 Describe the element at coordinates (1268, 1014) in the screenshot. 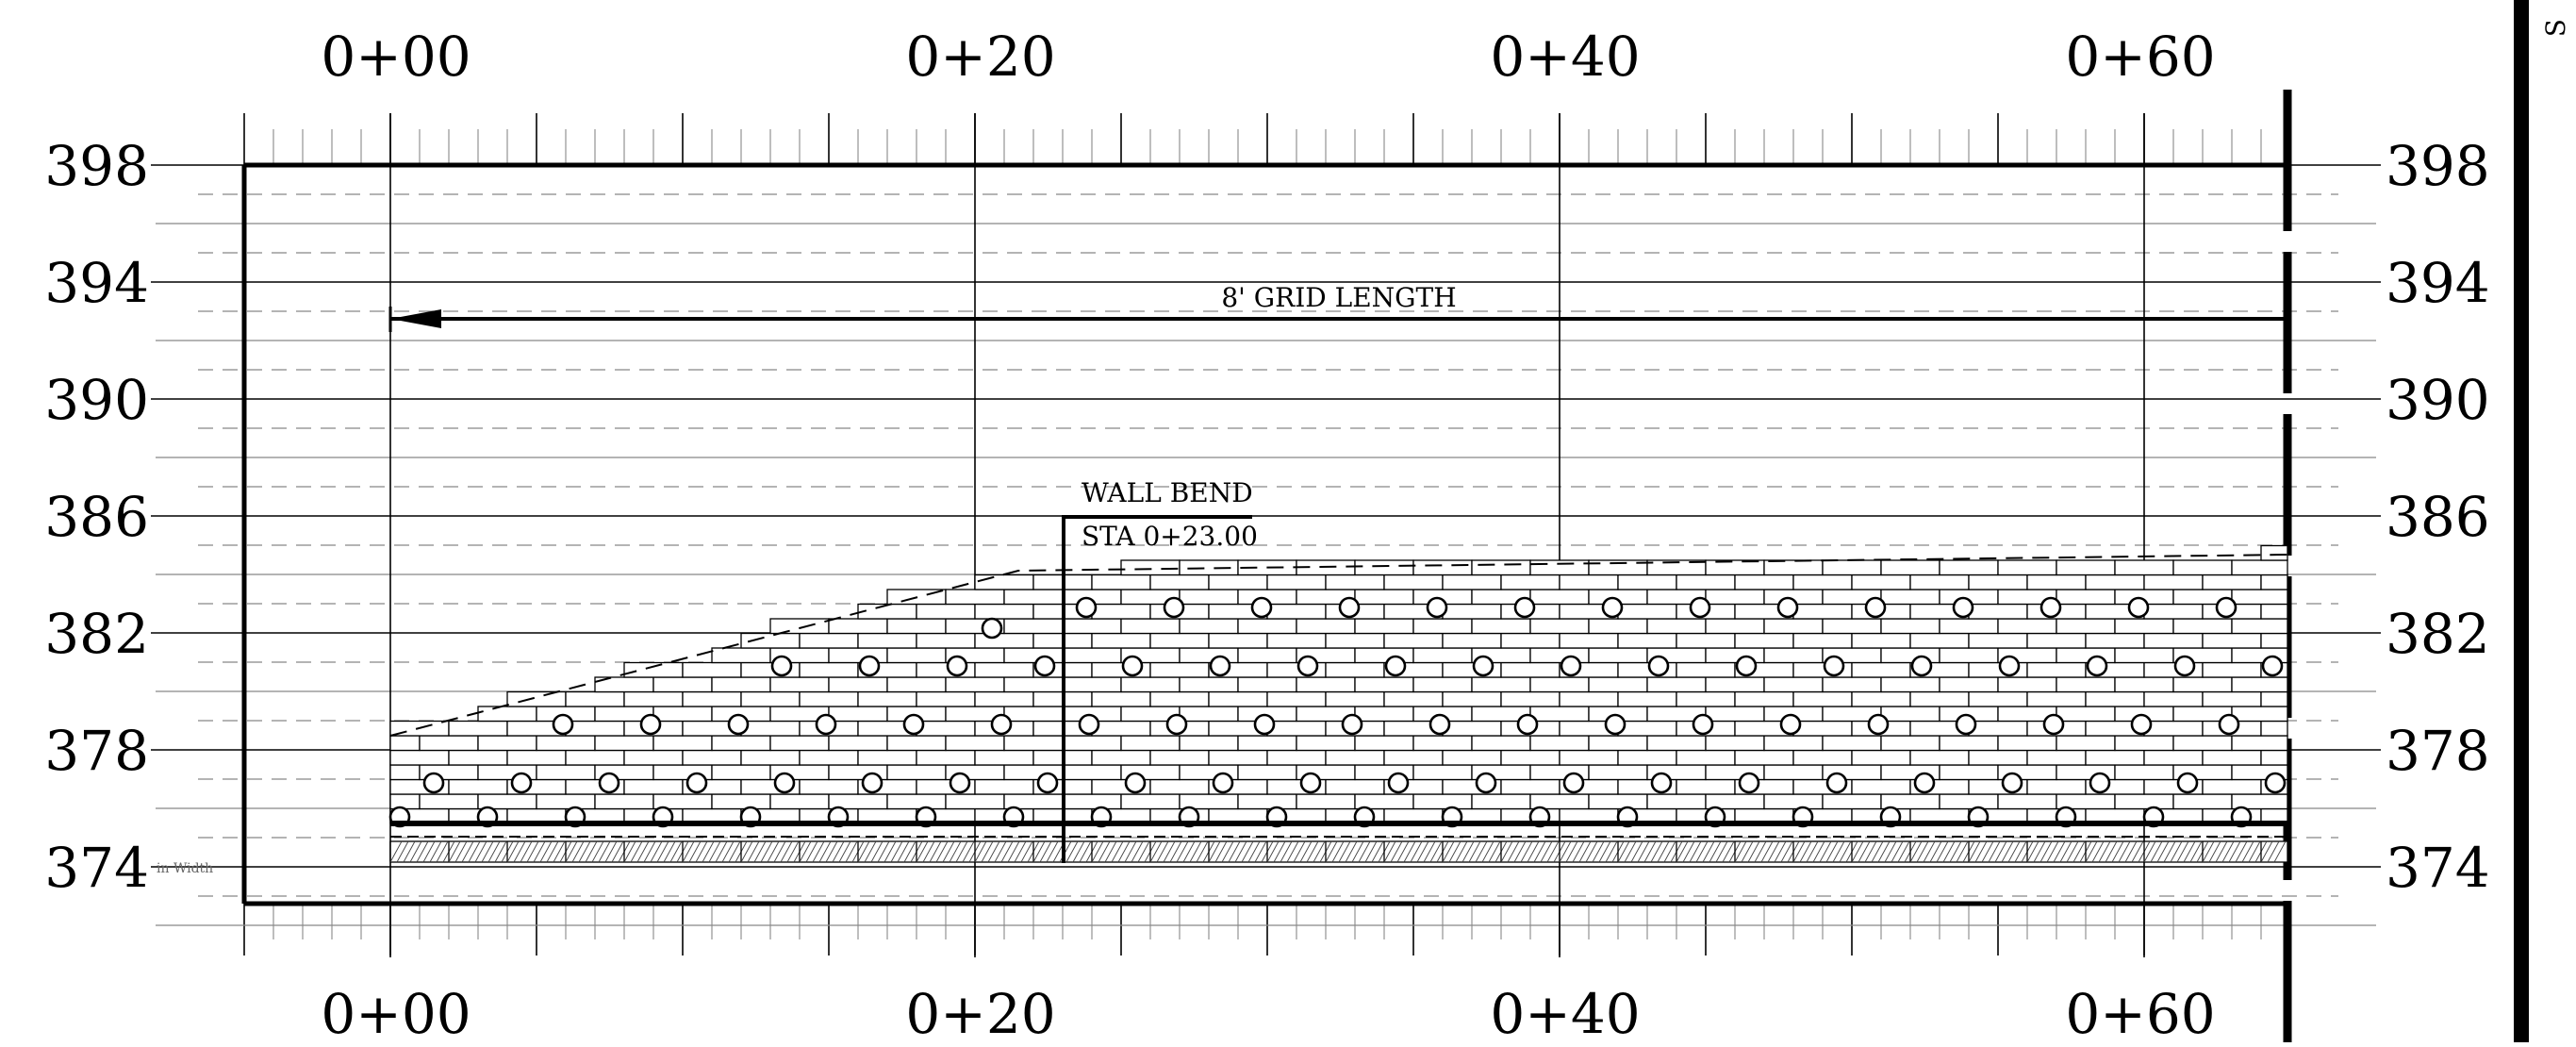

I see `station-labels-bottom: 0+00 0+20 0+40 0+60` at that location.